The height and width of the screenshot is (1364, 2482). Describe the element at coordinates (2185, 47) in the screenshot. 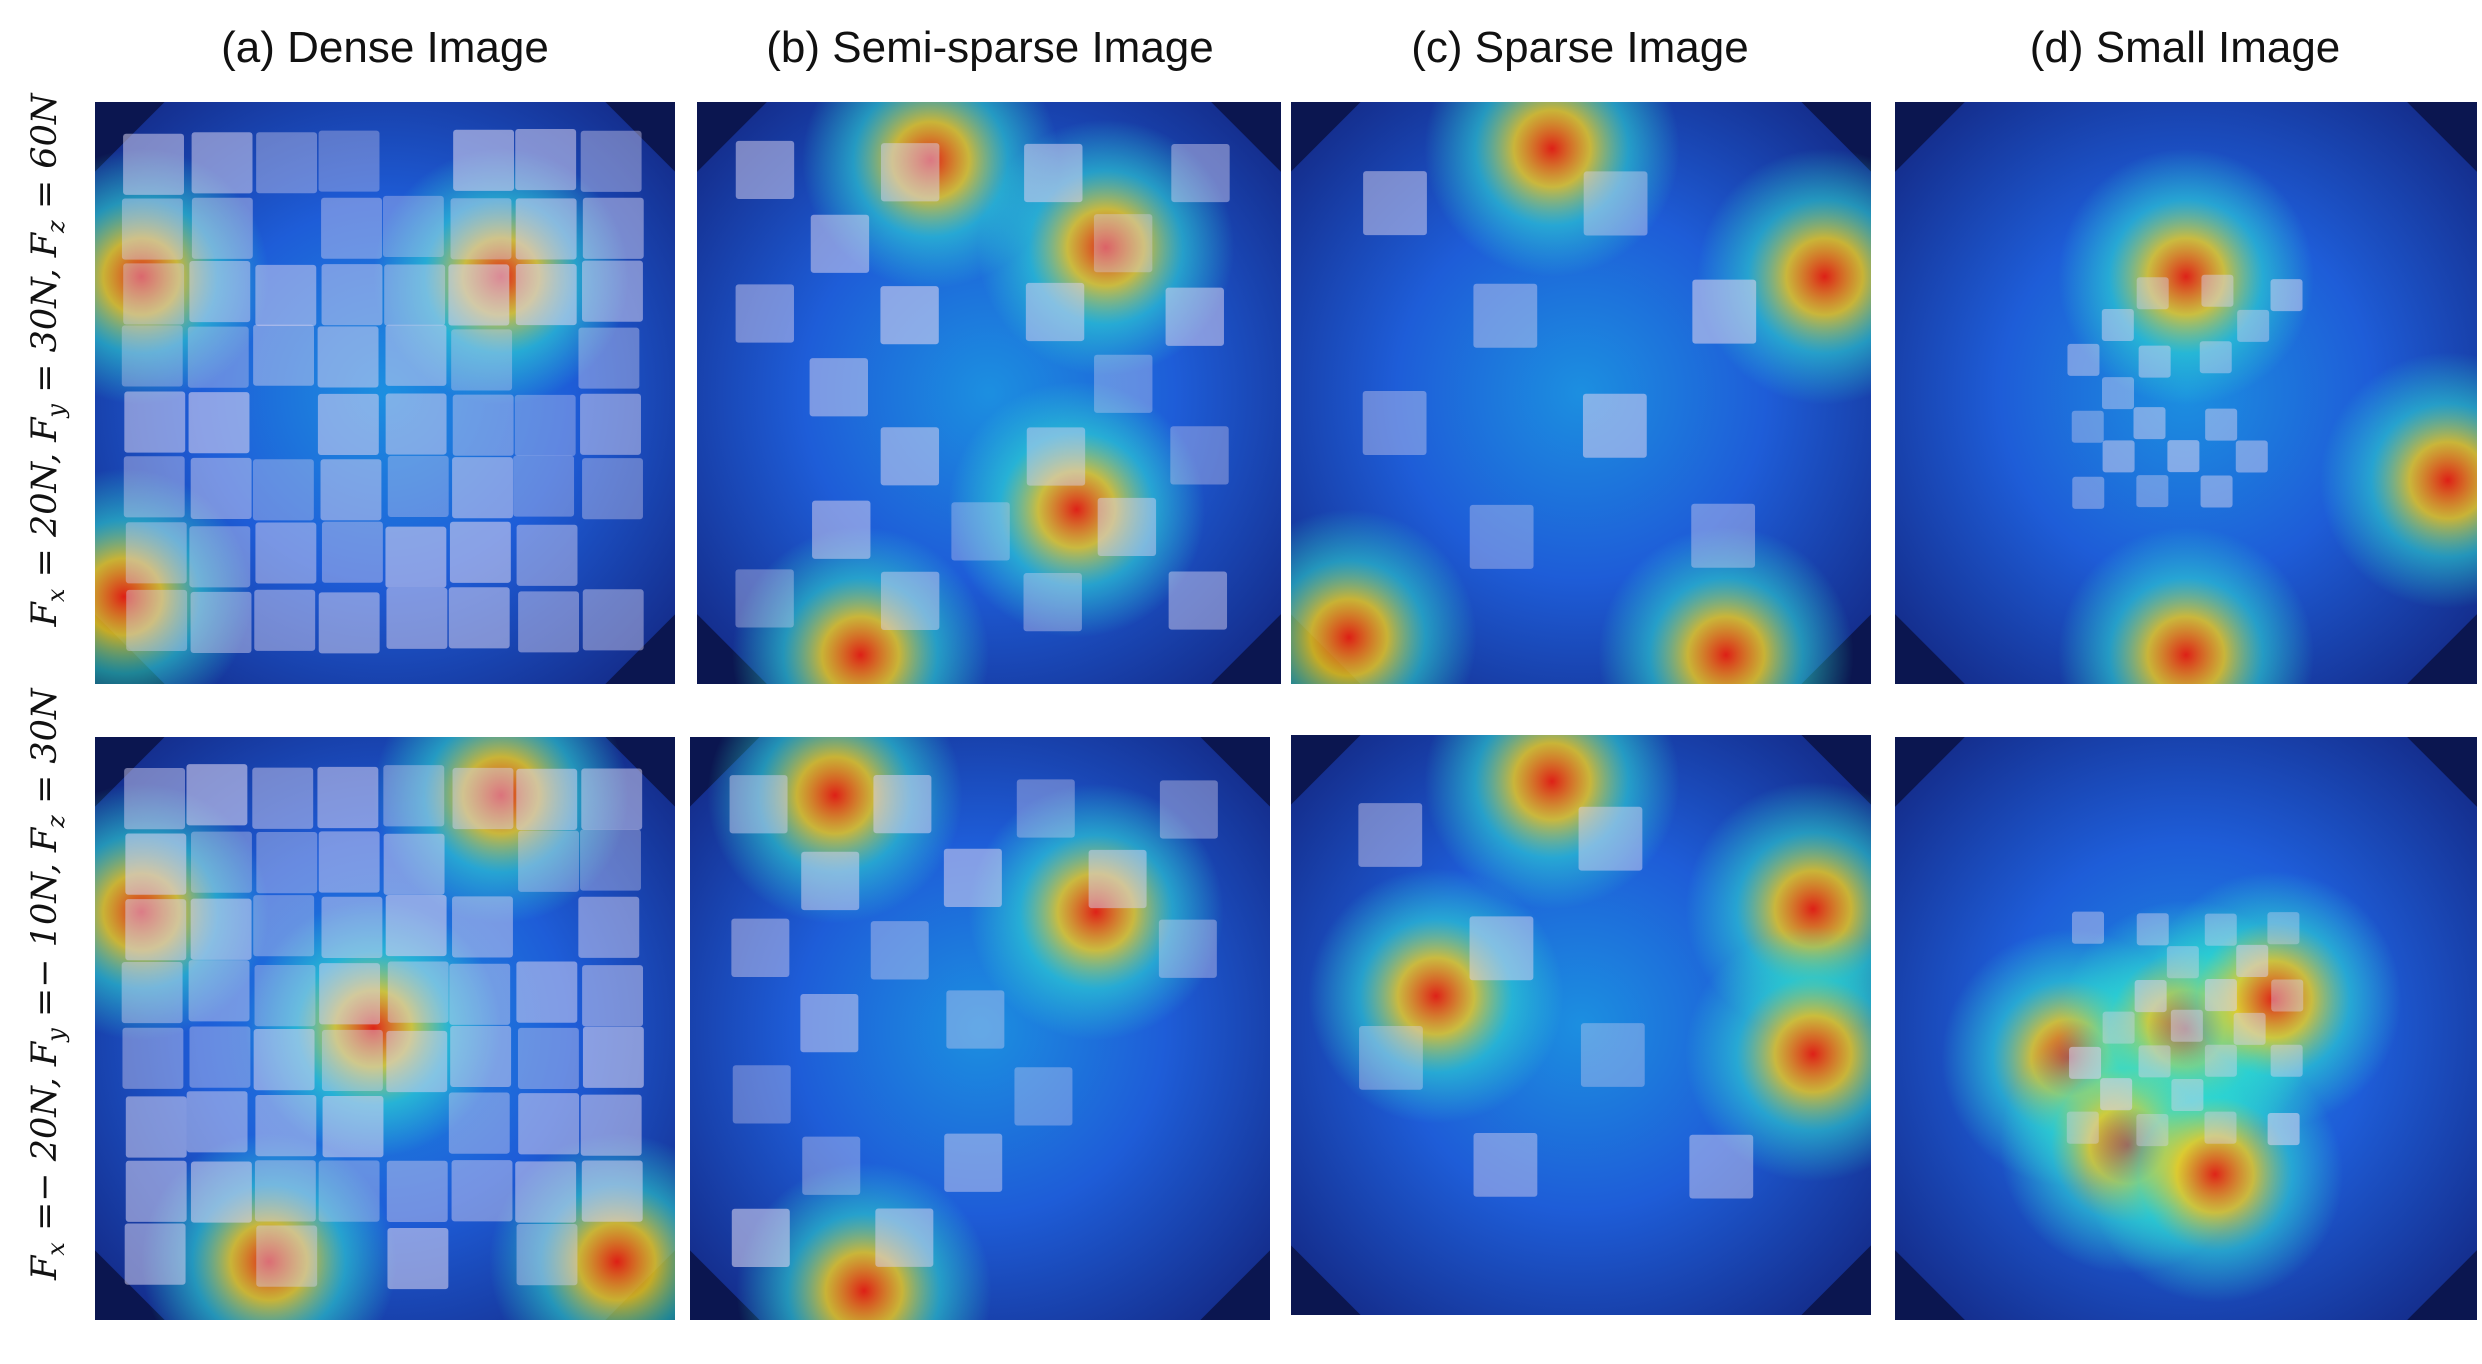

I see `column-title-small: (d) Small Image` at that location.